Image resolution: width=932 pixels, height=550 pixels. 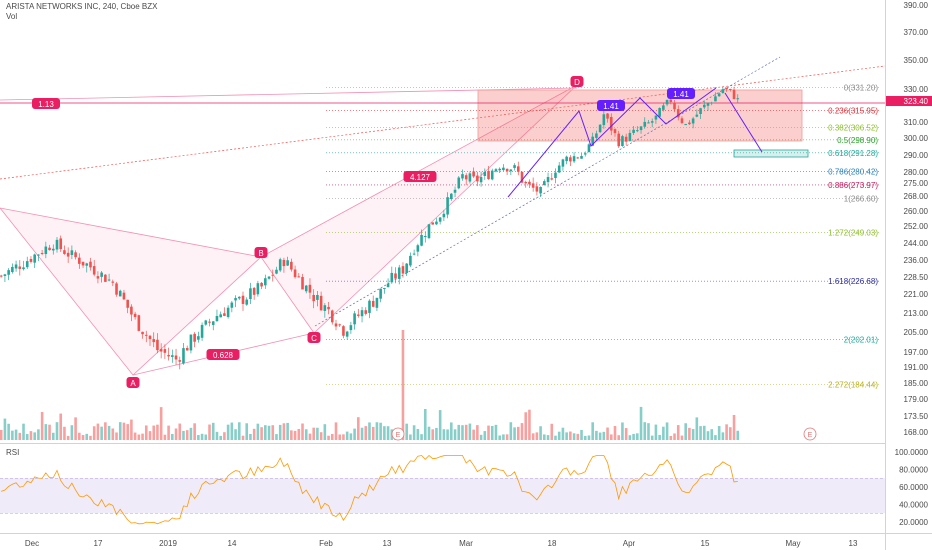 I want to click on price-tick-label: 185.00, so click(x=916, y=383).